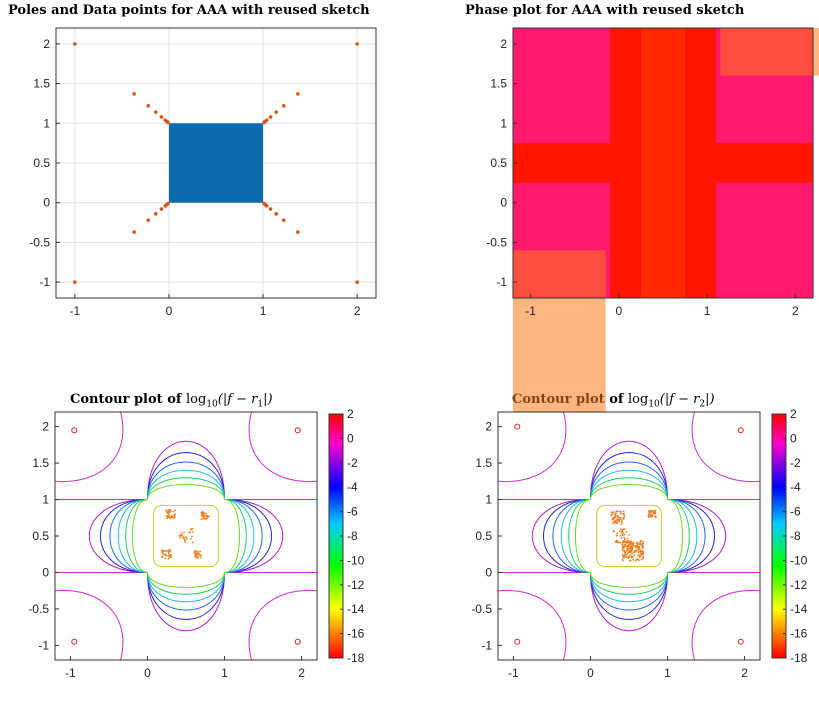 Image resolution: width=819 pixels, height=712 pixels. What do you see at coordinates (45, 572) in the screenshot?
I see `y-tick-label: 0` at bounding box center [45, 572].